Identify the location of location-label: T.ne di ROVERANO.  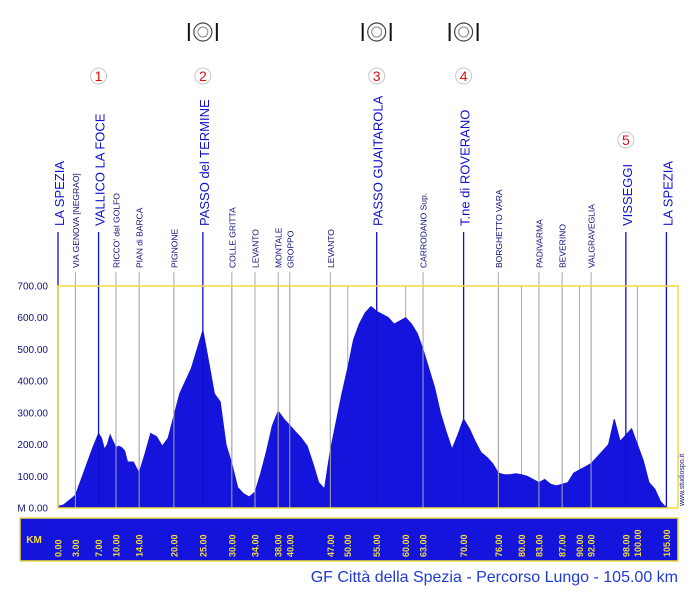
(465, 168).